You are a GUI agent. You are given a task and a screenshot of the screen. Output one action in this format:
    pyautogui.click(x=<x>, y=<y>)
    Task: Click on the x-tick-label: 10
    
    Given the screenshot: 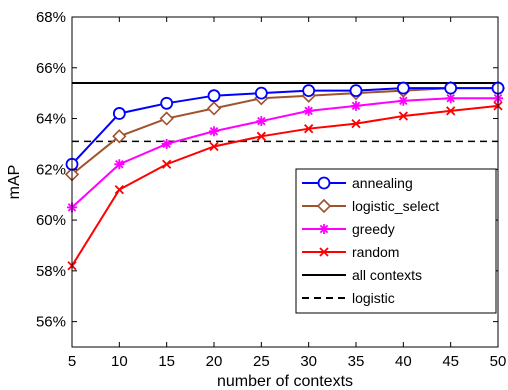 What is the action you would take?
    pyautogui.click(x=119, y=361)
    